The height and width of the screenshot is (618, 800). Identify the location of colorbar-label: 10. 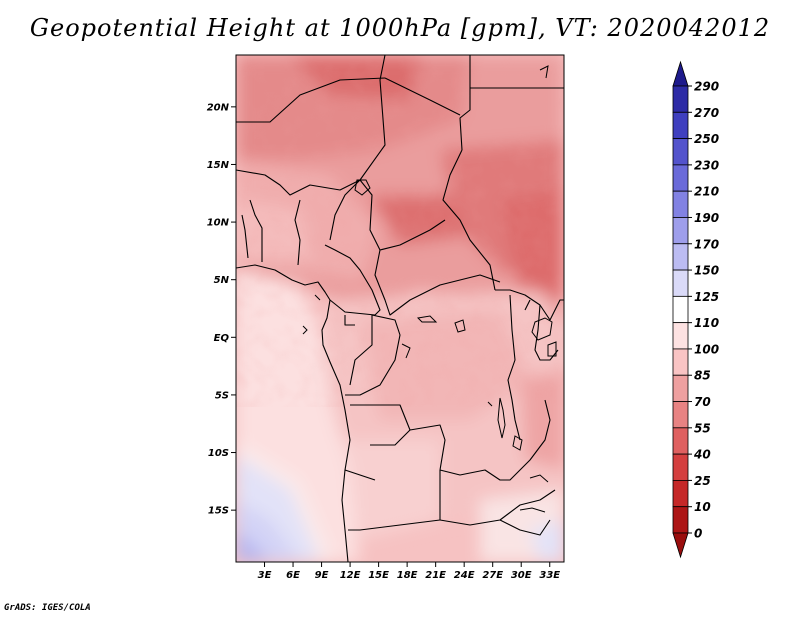
(702, 507).